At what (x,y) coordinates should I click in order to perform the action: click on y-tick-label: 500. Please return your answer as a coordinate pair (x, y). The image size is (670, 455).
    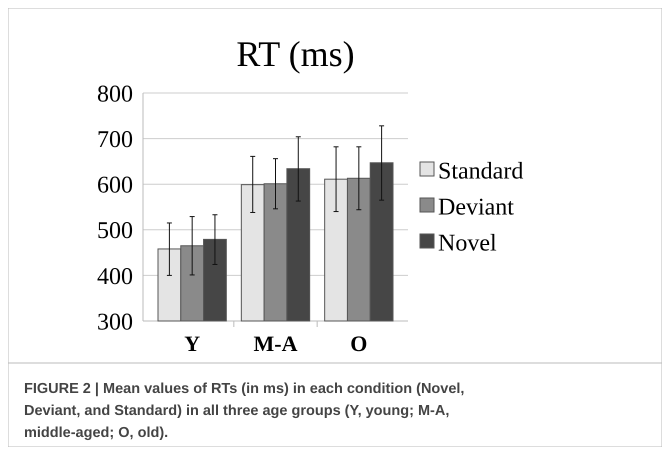
    Looking at the image, I should click on (115, 231).